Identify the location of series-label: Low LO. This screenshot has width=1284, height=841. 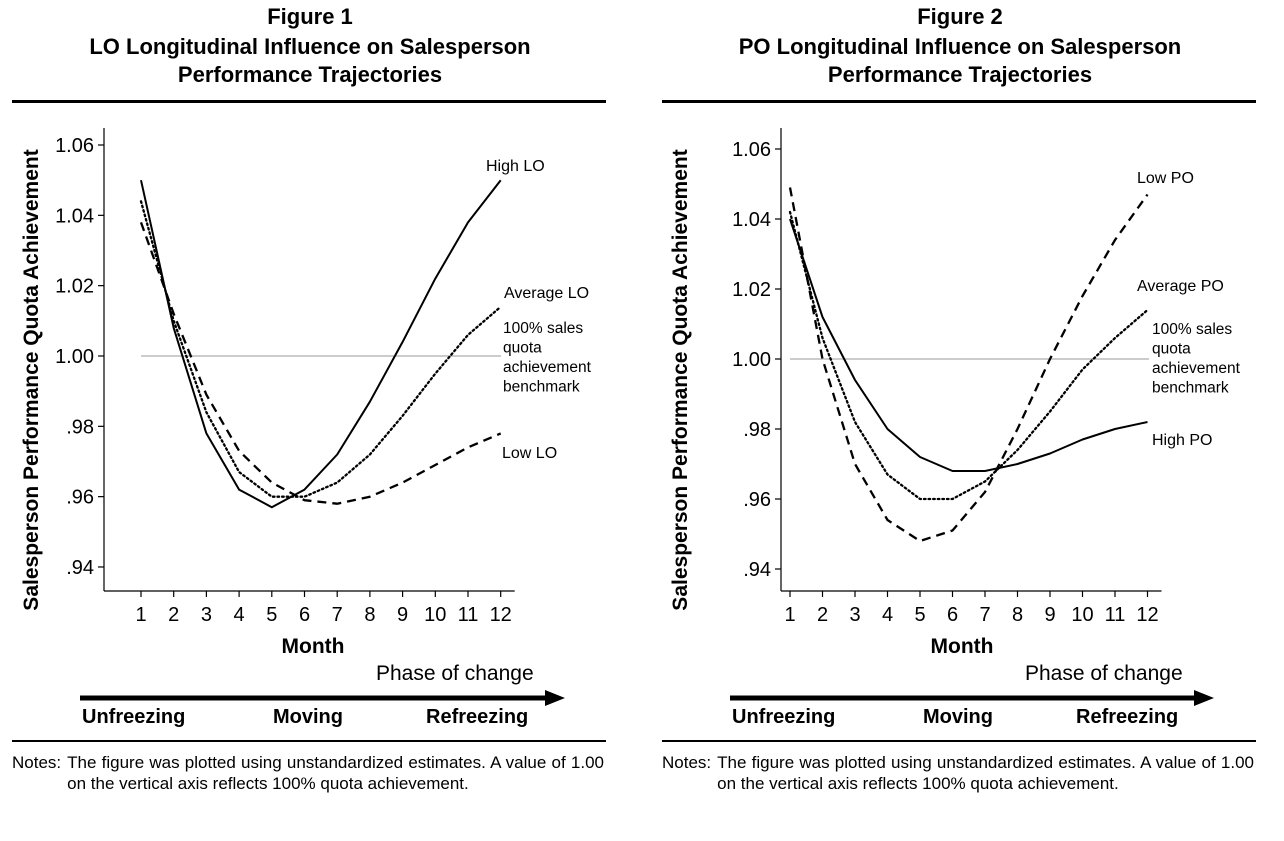
(529, 453).